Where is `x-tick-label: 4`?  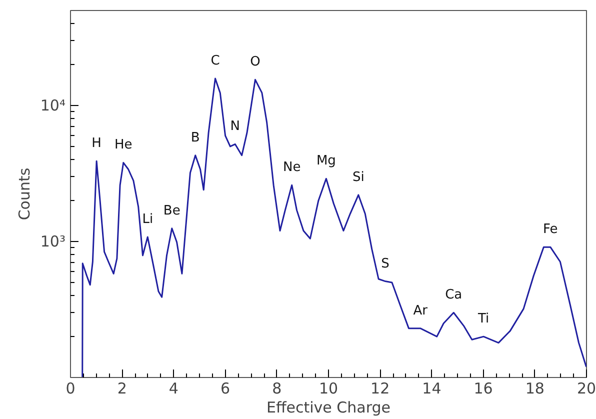
x-tick-label: 4 is located at coordinates (173, 389).